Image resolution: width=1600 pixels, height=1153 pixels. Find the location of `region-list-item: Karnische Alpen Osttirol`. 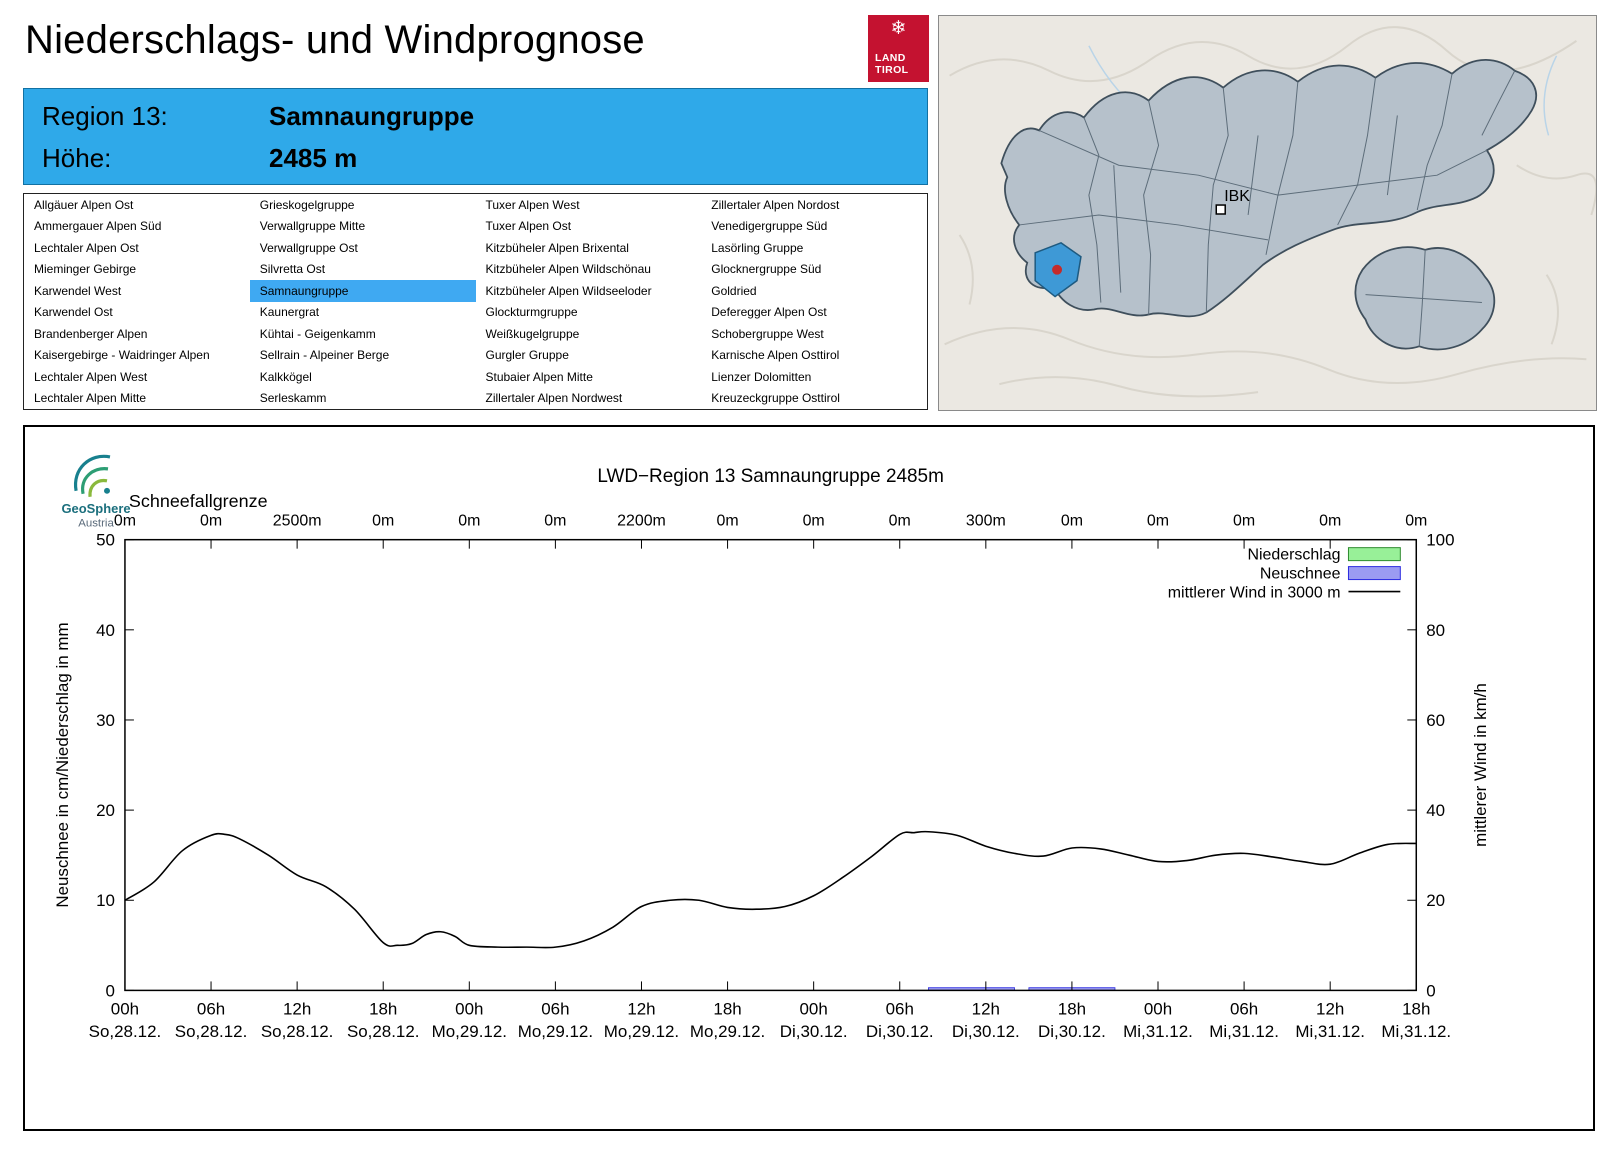

region-list-item: Karnische Alpen Osttirol is located at coordinates (775, 355).